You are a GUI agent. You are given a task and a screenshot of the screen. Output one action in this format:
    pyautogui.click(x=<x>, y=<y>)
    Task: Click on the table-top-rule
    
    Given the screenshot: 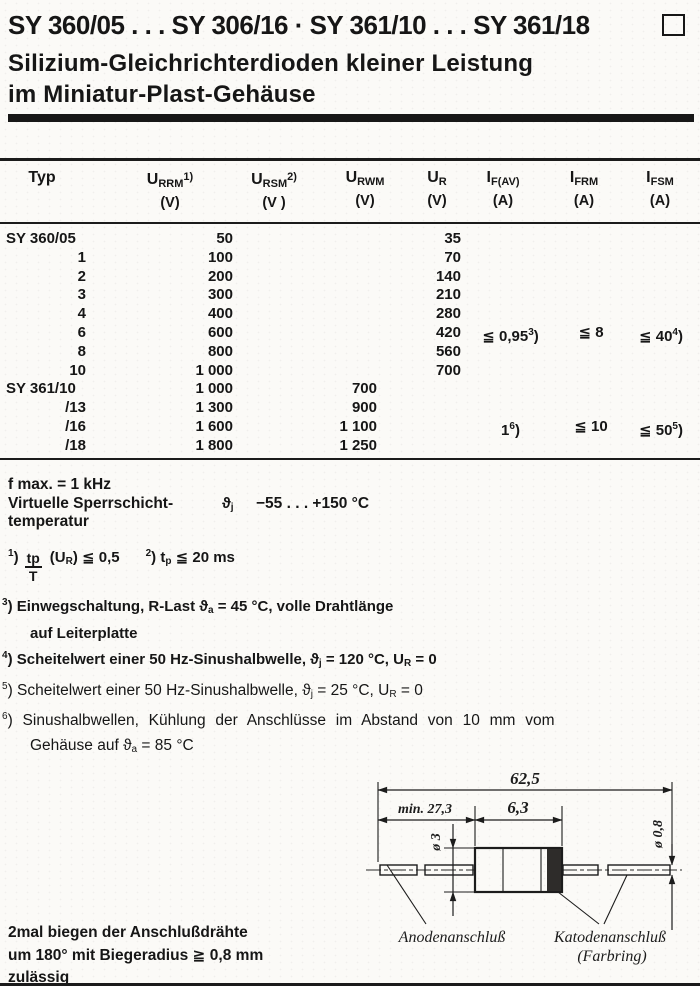 What is the action you would take?
    pyautogui.click(x=350, y=159)
    